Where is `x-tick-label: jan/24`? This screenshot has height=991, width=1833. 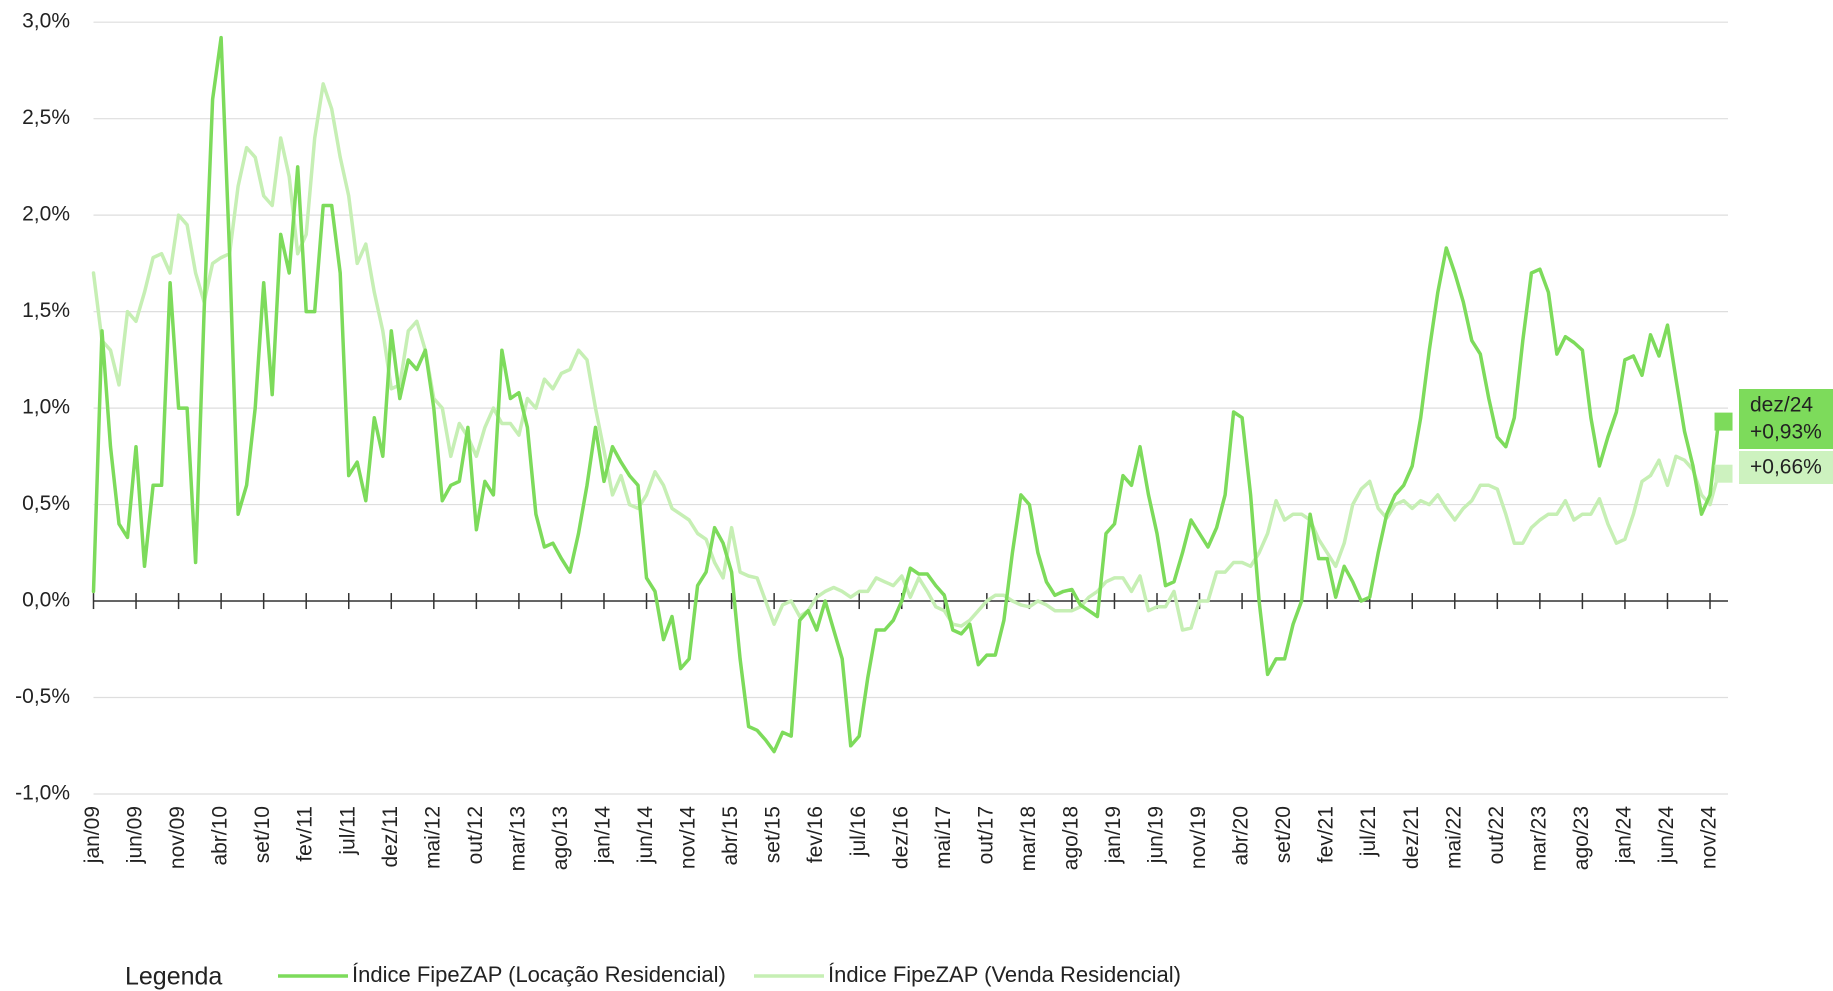 x-tick-label: jan/24 is located at coordinates (1623, 835).